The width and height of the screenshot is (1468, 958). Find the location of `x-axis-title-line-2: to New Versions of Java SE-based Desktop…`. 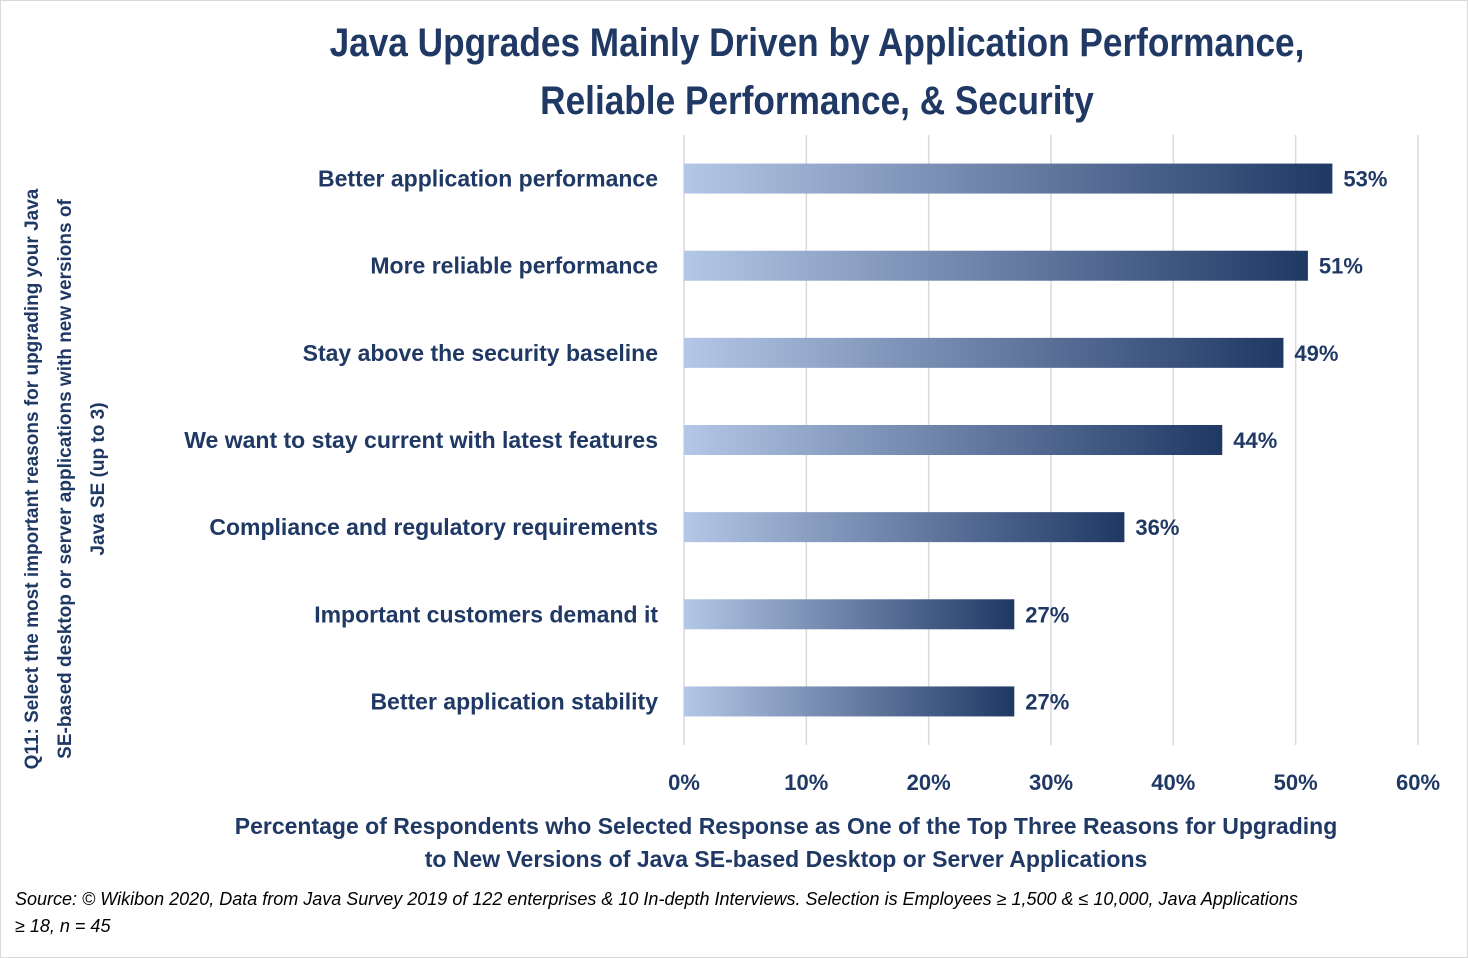

x-axis-title-line-2: to New Versions of Java SE-based Desktop… is located at coordinates (786, 859).